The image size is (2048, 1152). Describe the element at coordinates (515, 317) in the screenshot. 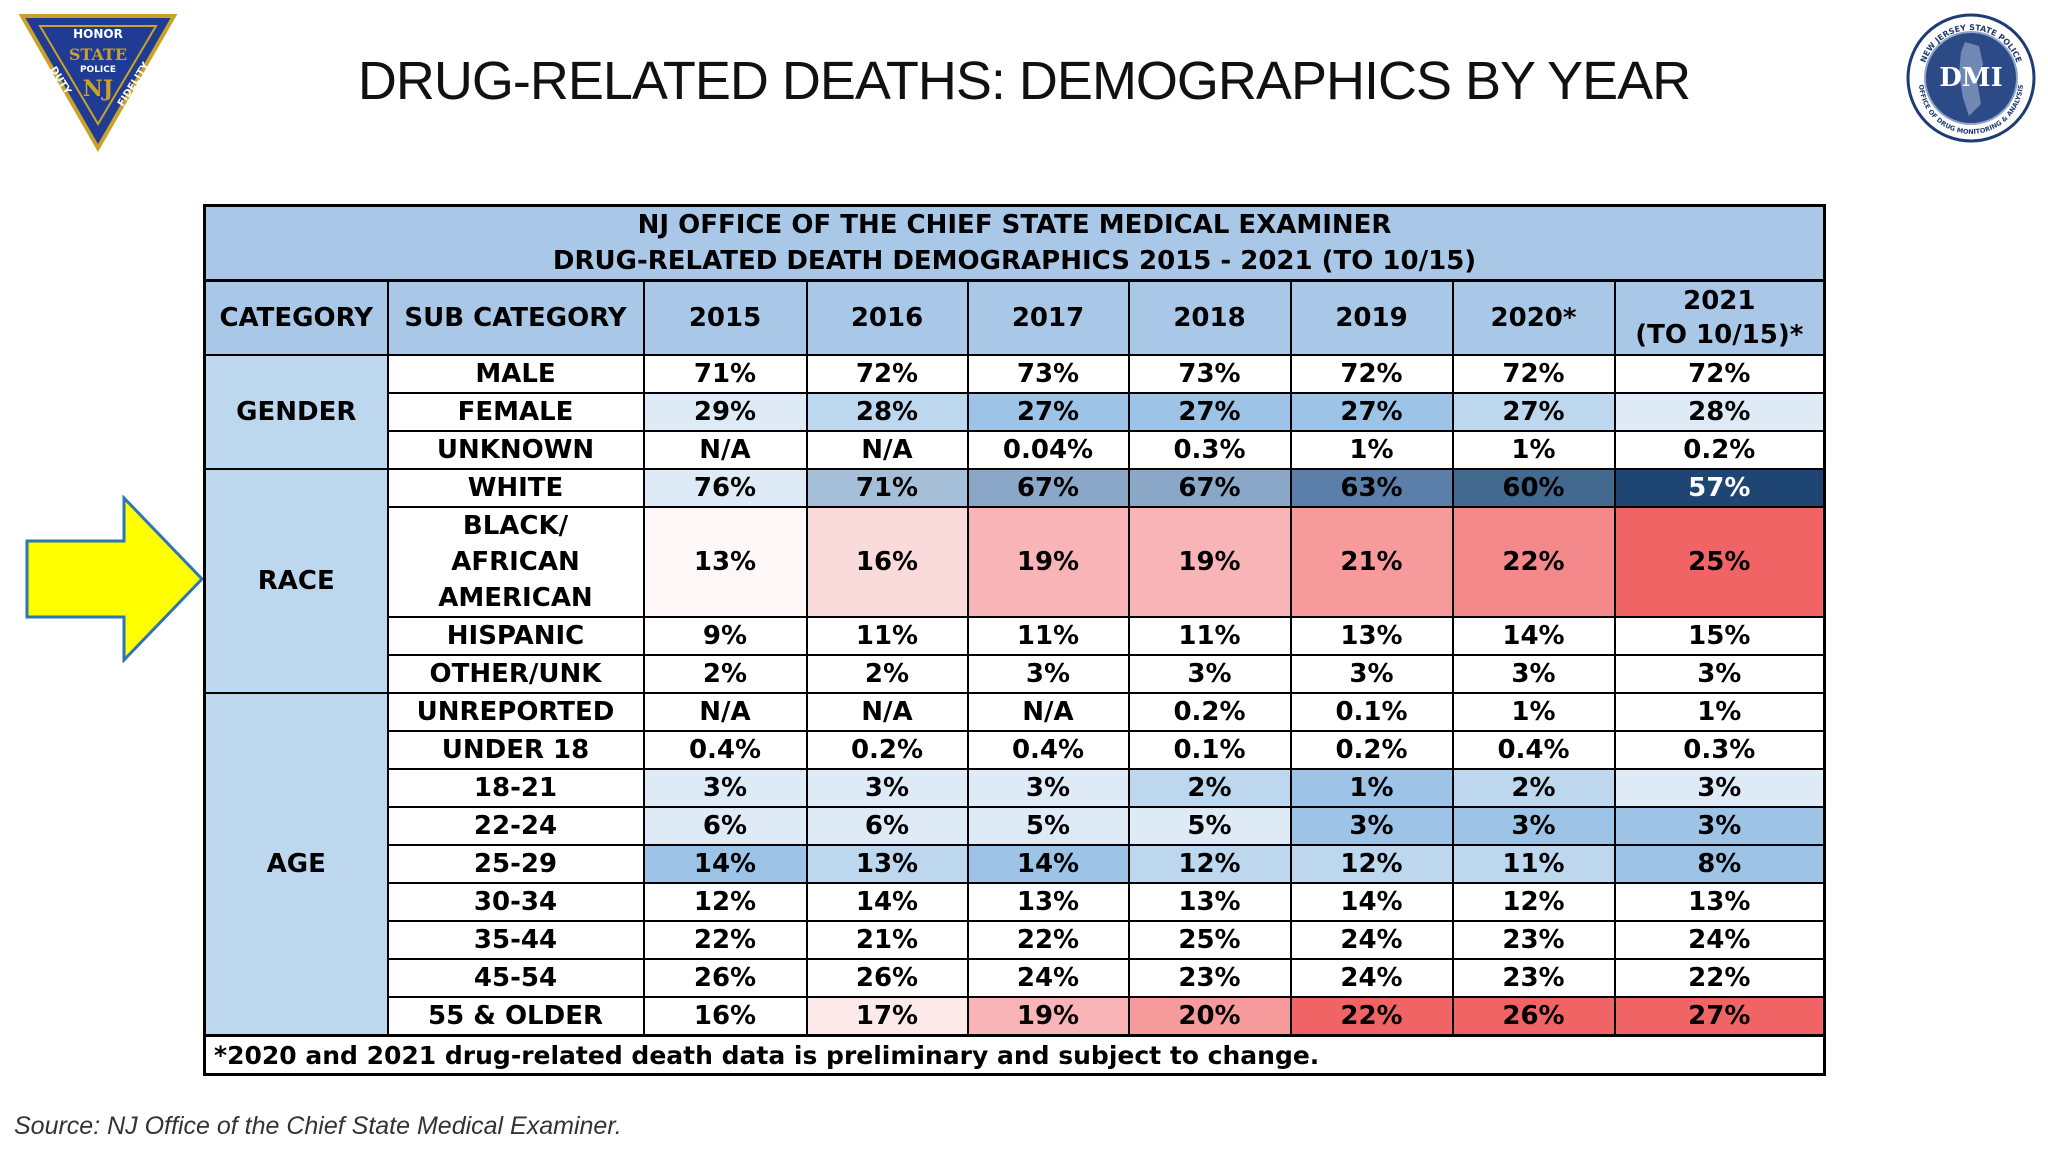

I see `column-header-subcategory: SUB CATEGORY` at that location.